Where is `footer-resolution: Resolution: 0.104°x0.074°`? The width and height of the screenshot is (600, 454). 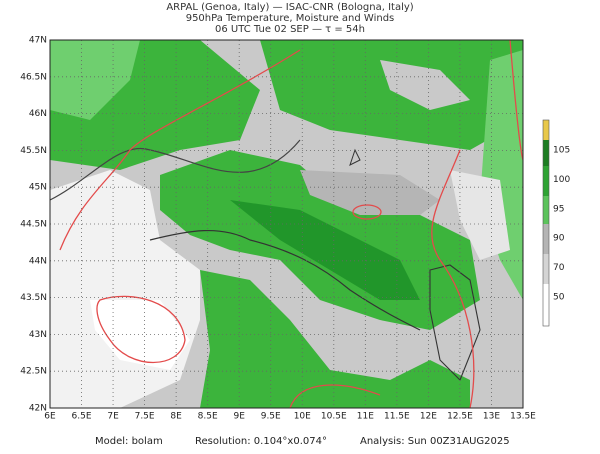 footer-resolution: Resolution: 0.104°x0.074° is located at coordinates (261, 441).